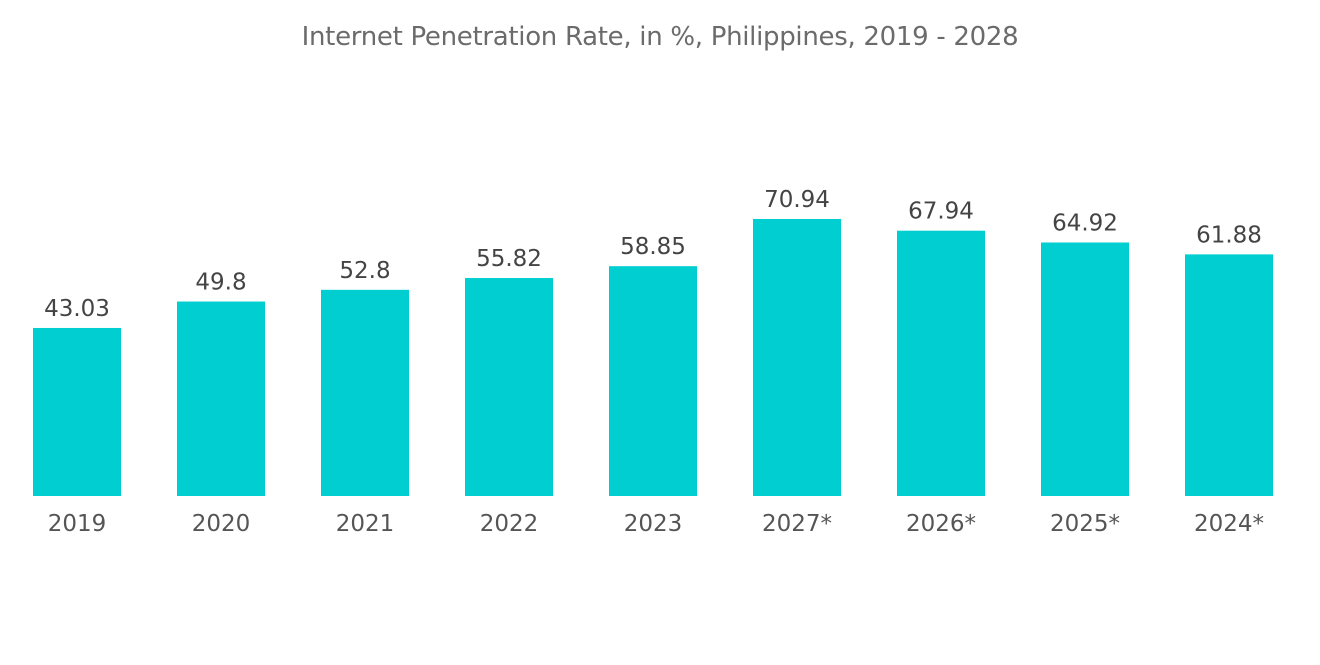  What do you see at coordinates (797, 524) in the screenshot?
I see `x-tick-label: 2027*` at bounding box center [797, 524].